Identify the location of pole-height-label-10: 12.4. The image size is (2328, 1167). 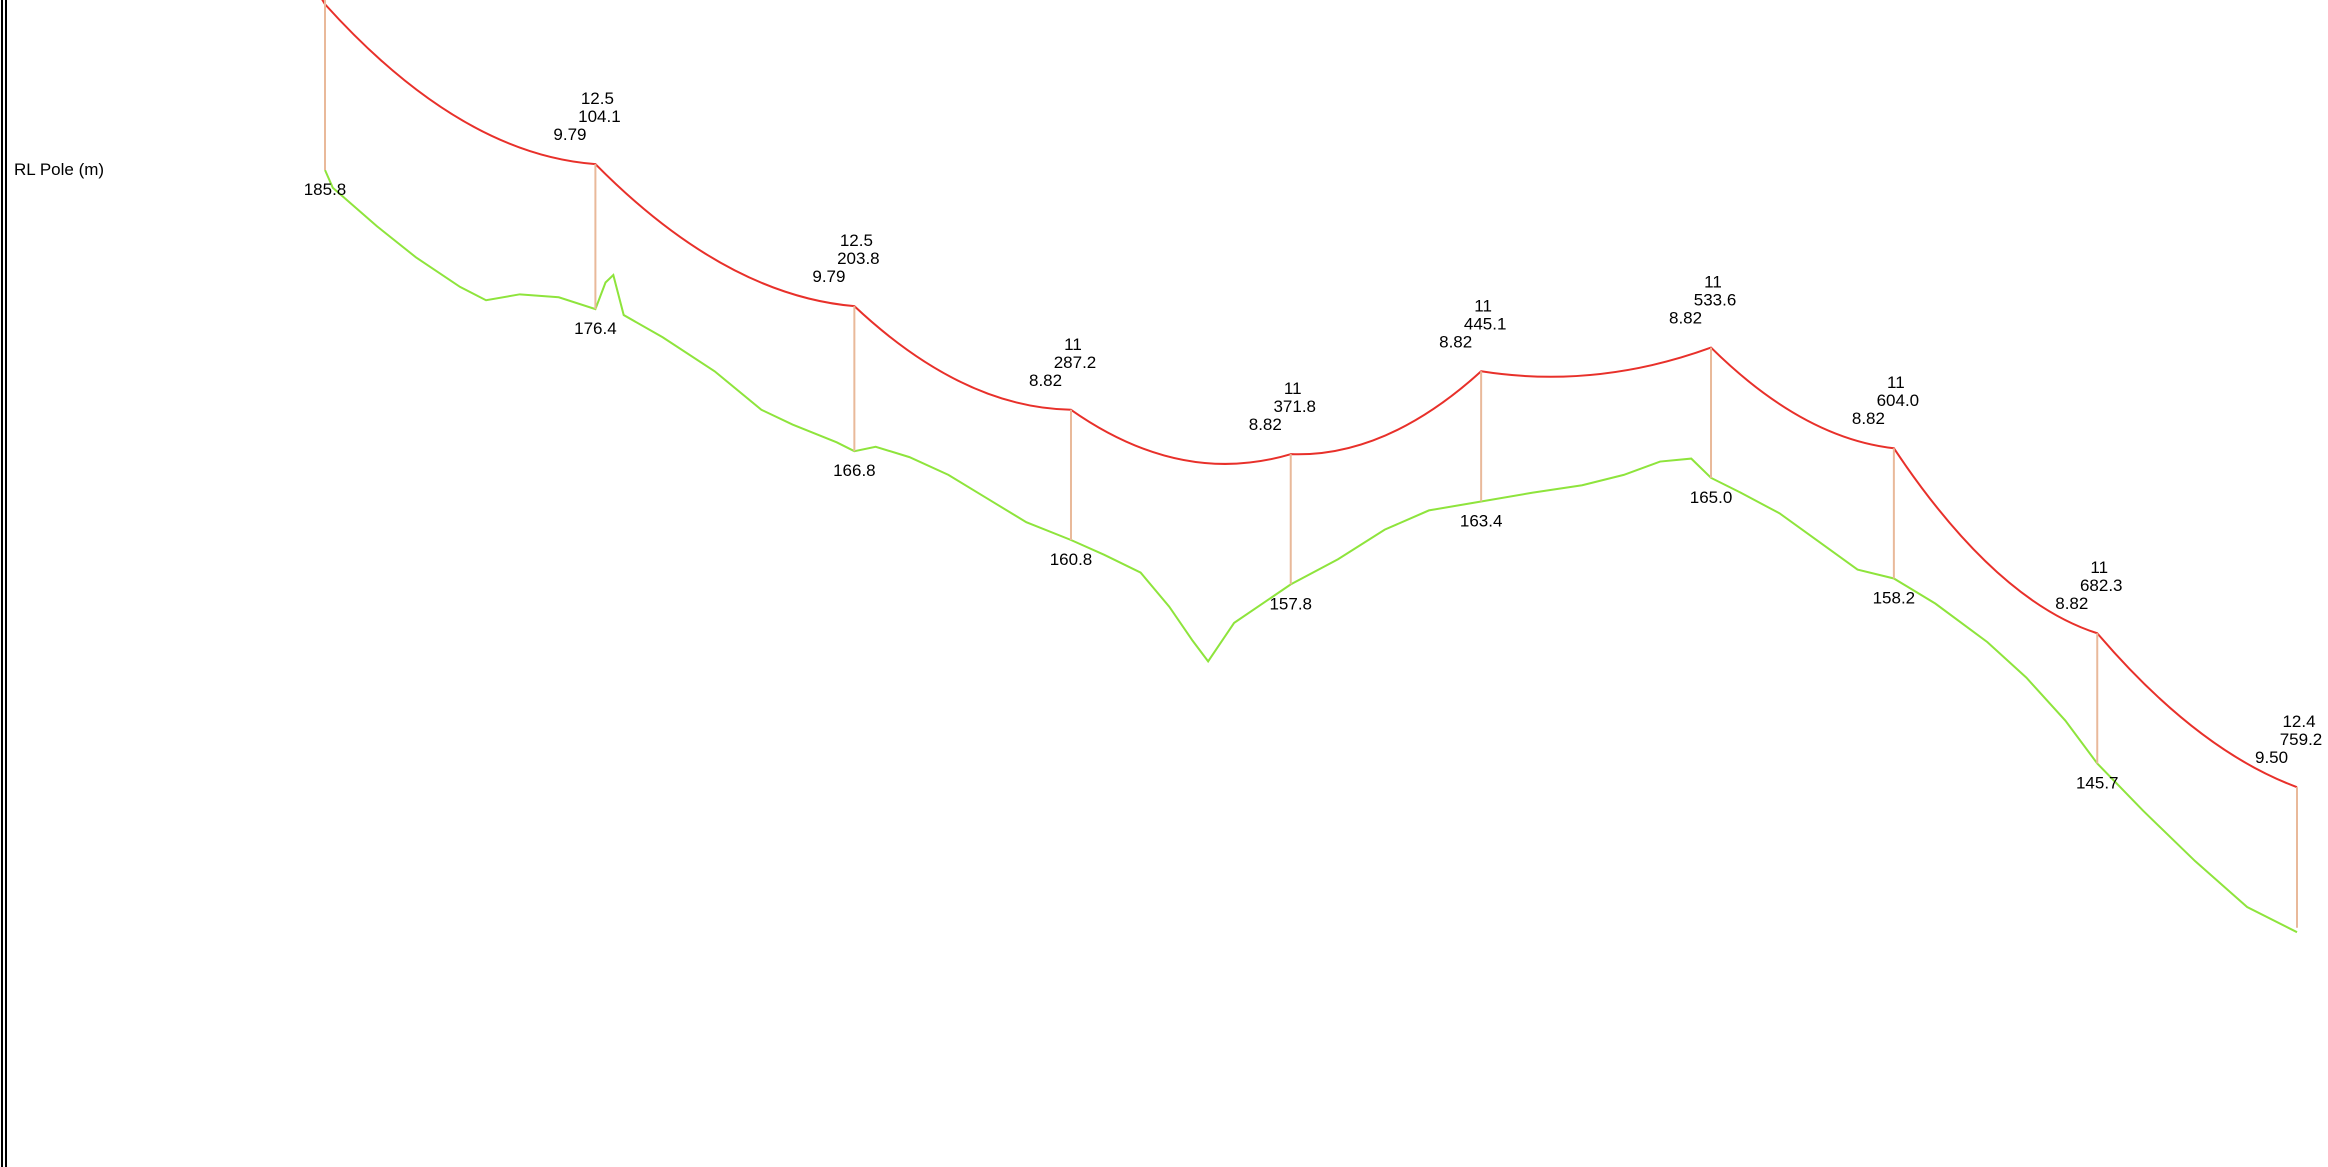
(2298, 721).